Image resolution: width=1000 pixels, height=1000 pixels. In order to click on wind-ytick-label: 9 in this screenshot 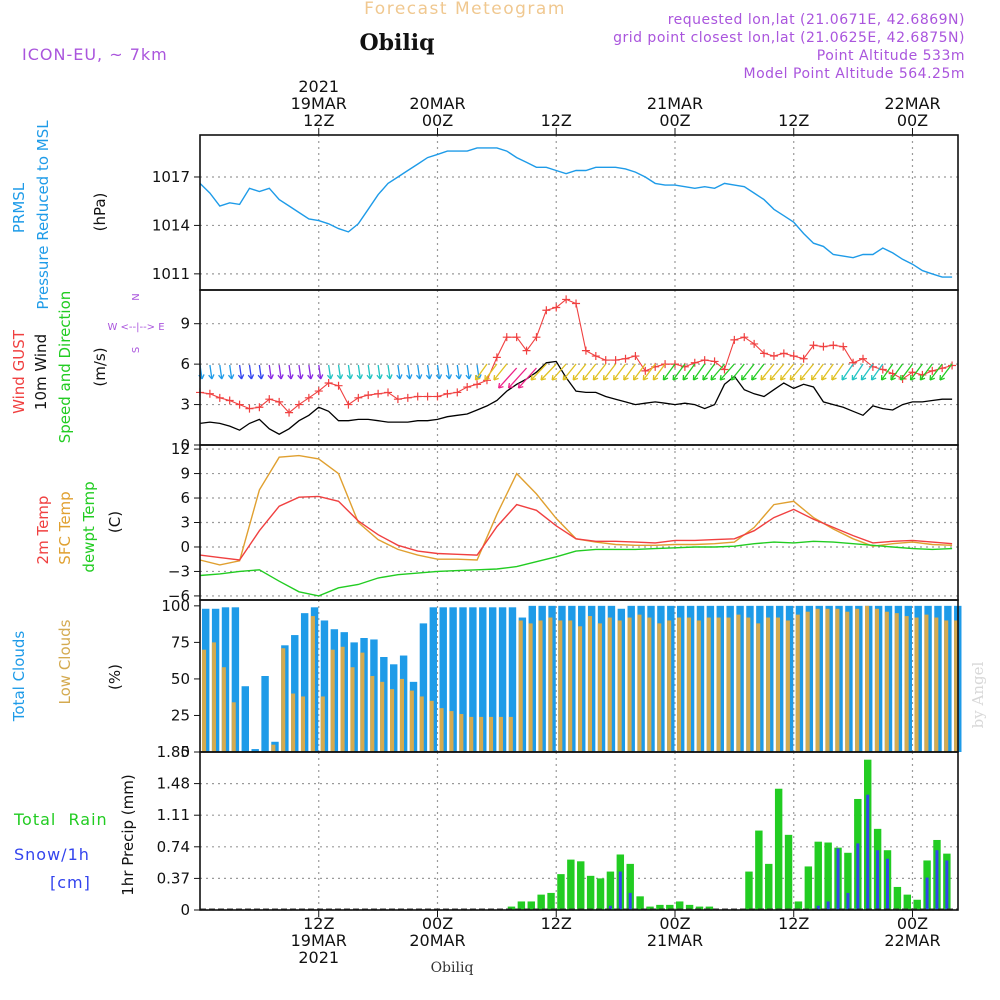, I will do `click(185, 324)`.